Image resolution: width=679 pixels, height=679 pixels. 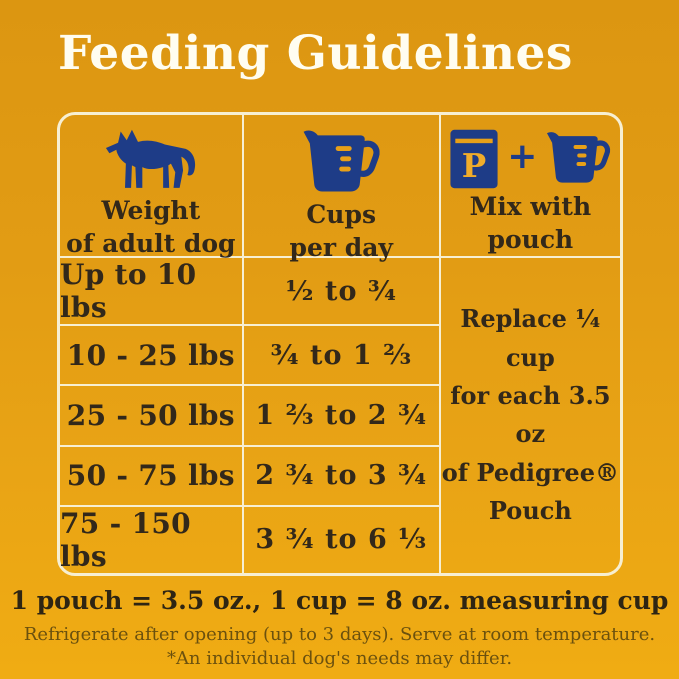 What do you see at coordinates (341, 231) in the screenshot?
I see `header-cups-label: Cups per day` at bounding box center [341, 231].